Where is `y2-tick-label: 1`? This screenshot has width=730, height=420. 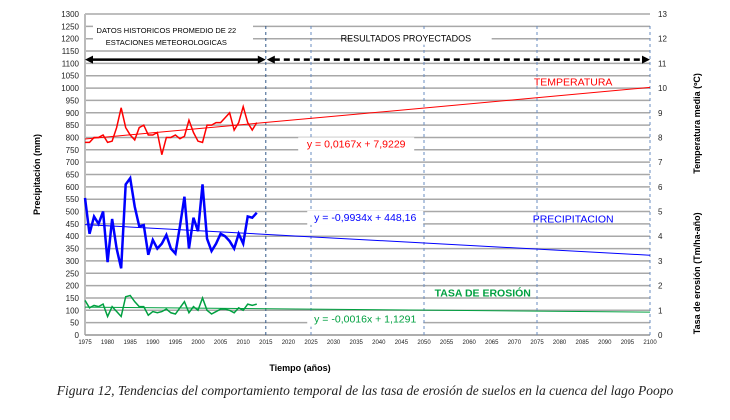 y2-tick-label: 1 is located at coordinates (660, 310).